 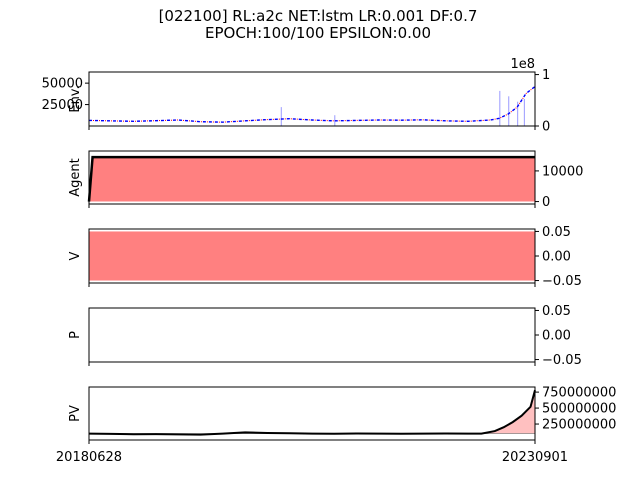 What do you see at coordinates (579, 393) in the screenshot?
I see `y-tick-label-0: 750000000` at bounding box center [579, 393].